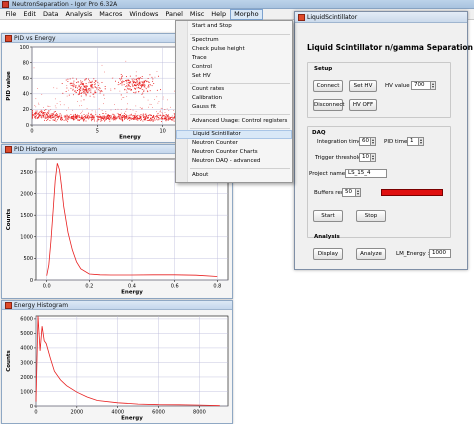 This screenshot has width=474, height=424. What do you see at coordinates (212, 26) in the screenshot?
I see `menu-item-start-and-stop: Start and Stop` at bounding box center [212, 26].